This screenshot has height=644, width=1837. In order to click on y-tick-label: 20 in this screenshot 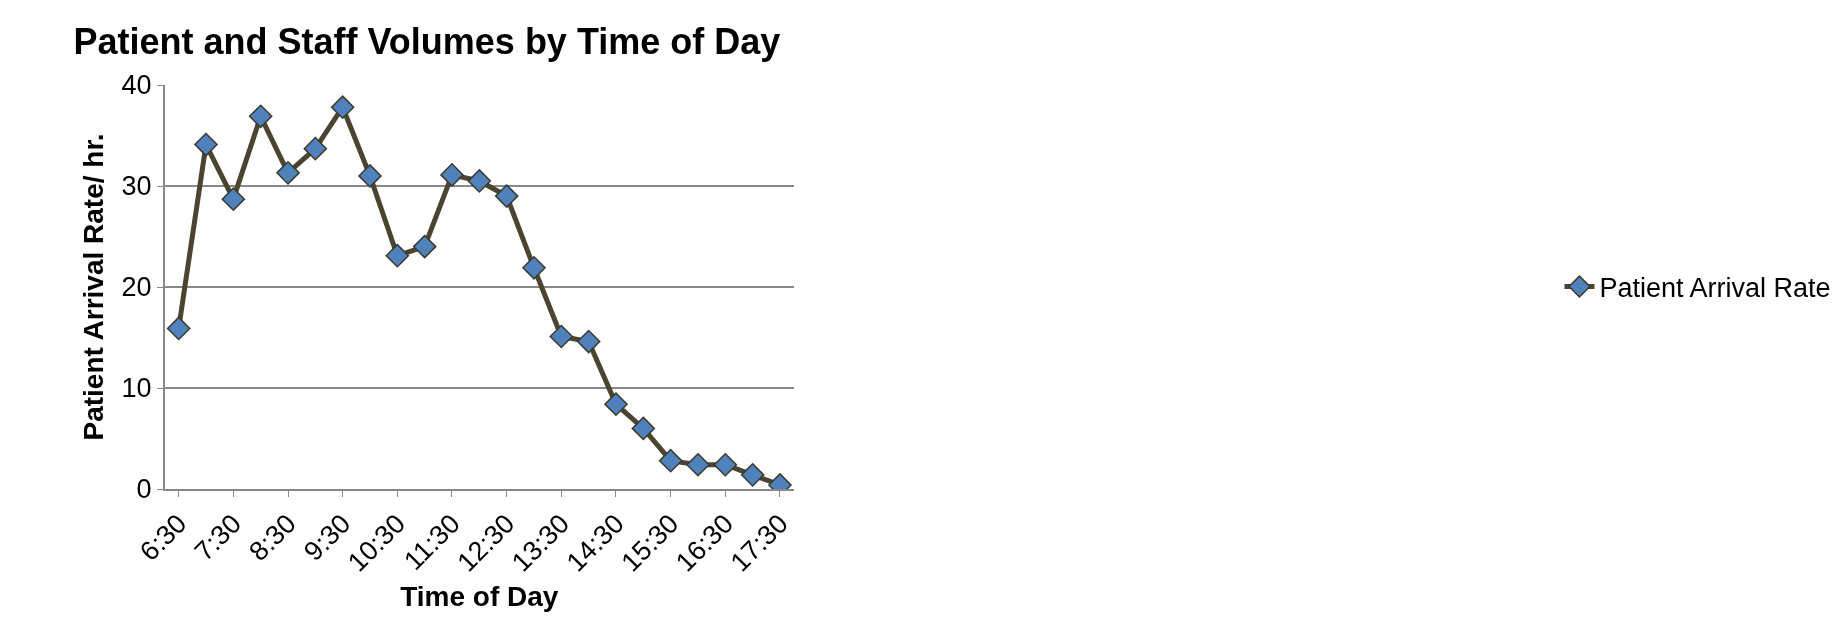, I will do `click(136, 287)`.